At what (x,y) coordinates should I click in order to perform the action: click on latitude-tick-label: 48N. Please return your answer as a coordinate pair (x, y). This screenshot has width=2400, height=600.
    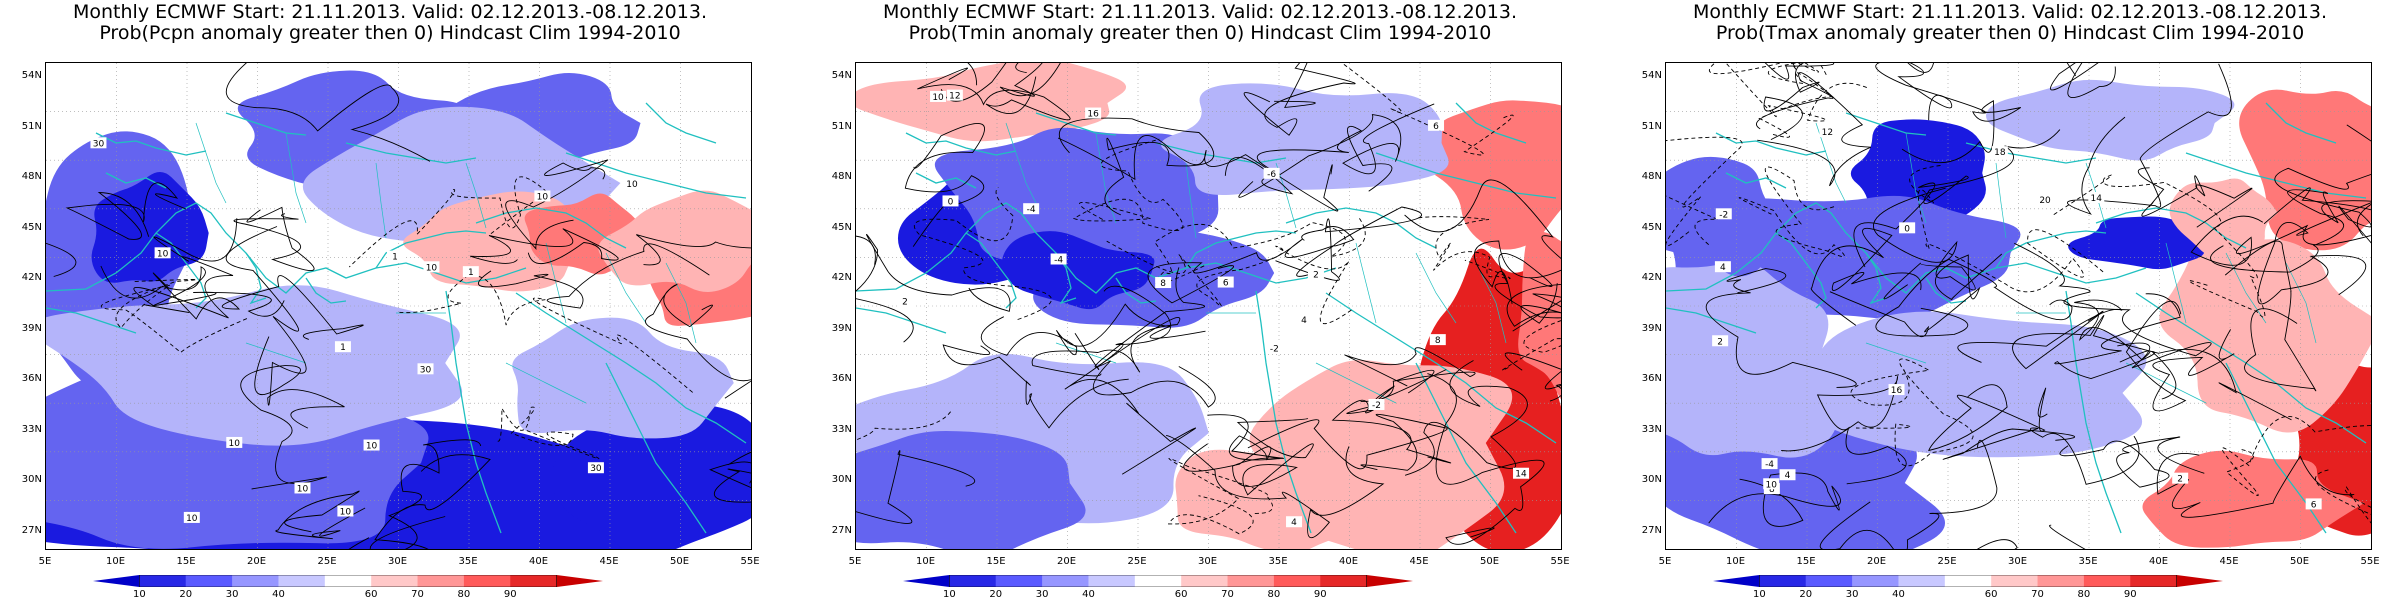
    Looking at the image, I should click on (841, 176).